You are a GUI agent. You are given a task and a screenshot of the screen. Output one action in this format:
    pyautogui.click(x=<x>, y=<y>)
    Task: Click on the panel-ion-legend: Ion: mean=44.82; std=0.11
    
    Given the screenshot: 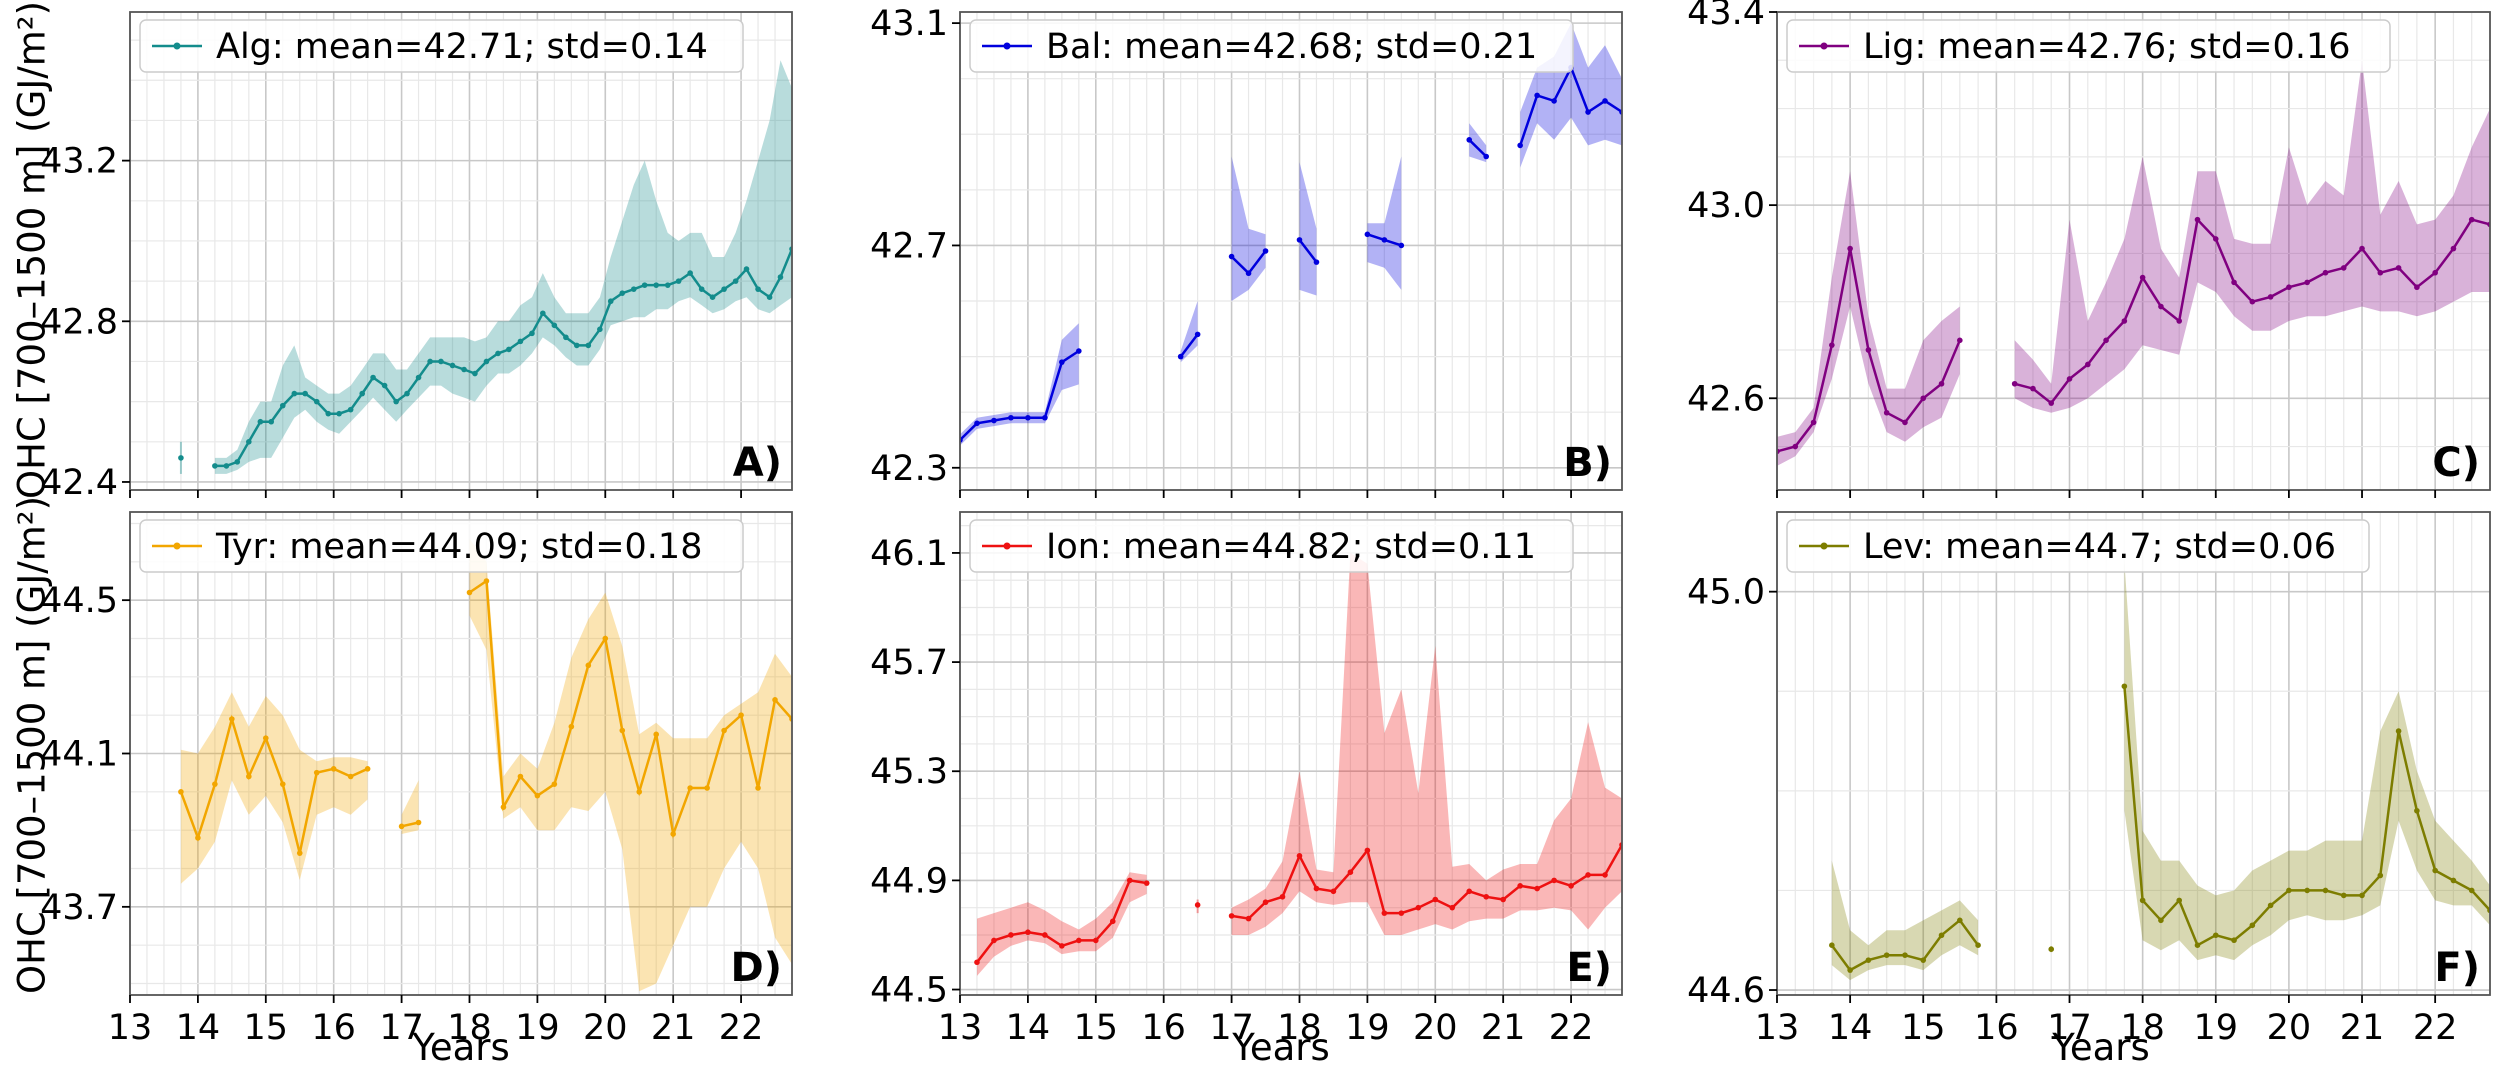 What is the action you would take?
    pyautogui.click(x=1271, y=546)
    